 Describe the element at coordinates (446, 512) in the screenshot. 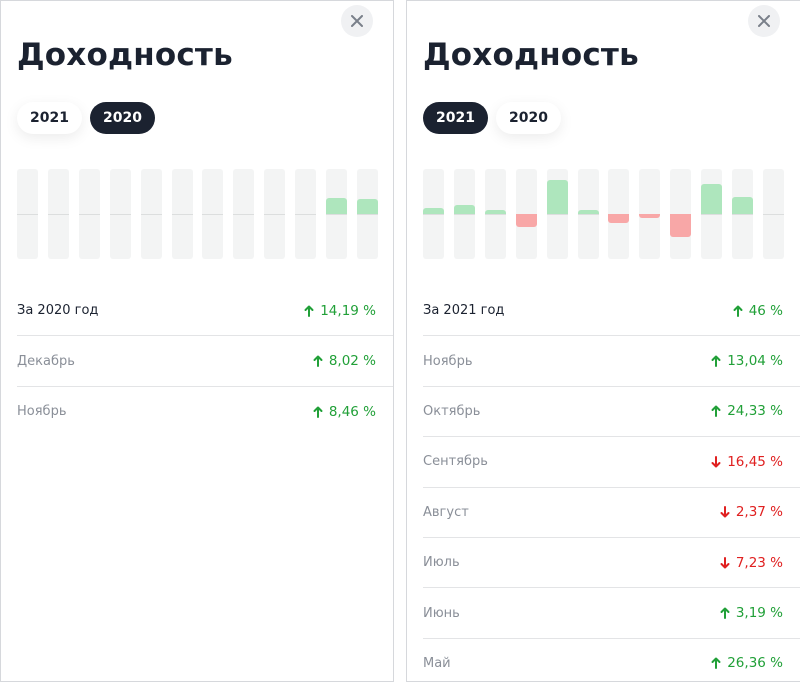

I see `row-label: Август` at that location.